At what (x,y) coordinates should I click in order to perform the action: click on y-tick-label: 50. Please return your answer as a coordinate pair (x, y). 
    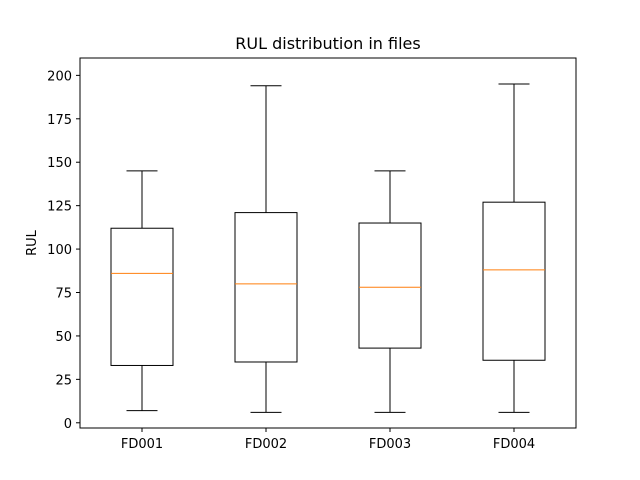
    Looking at the image, I should click on (63, 337).